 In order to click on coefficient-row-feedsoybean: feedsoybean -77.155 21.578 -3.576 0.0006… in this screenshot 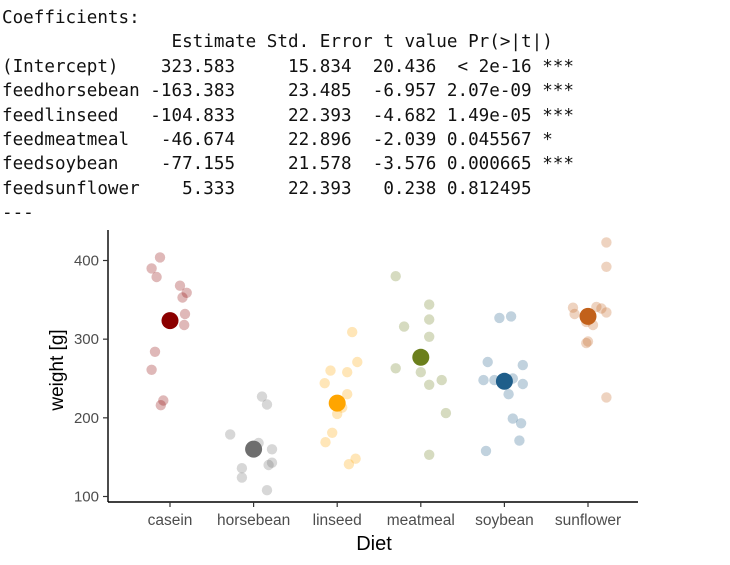, I will do `click(288, 164)`.